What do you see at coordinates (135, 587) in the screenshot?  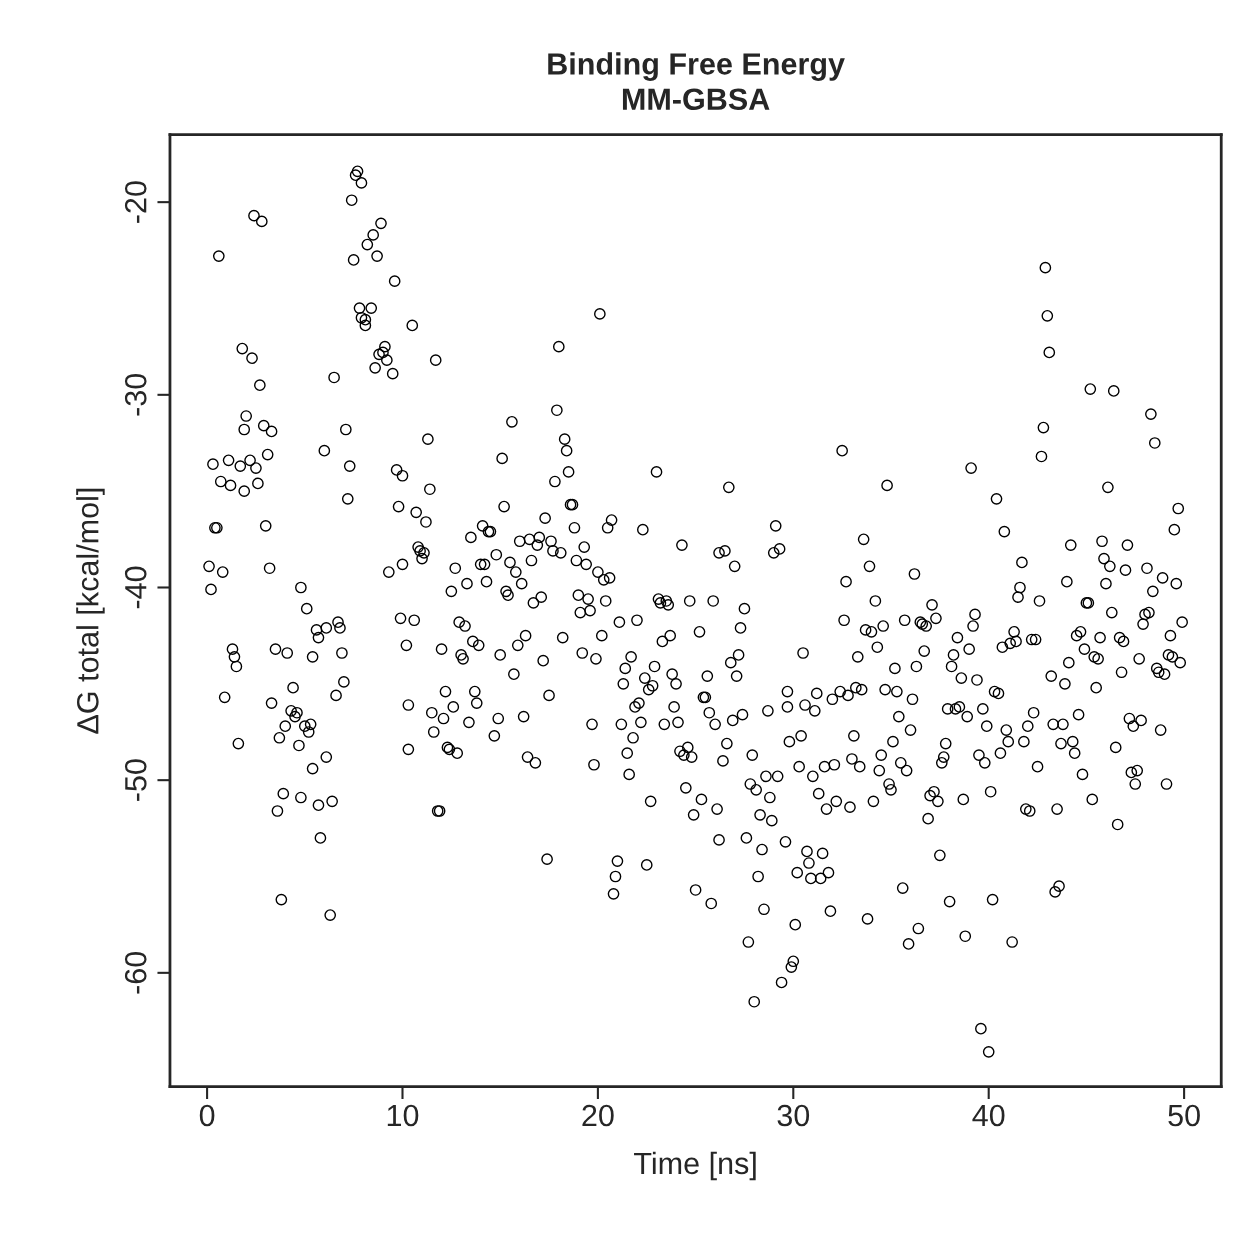 I see `y-tick-label: -40` at bounding box center [135, 587].